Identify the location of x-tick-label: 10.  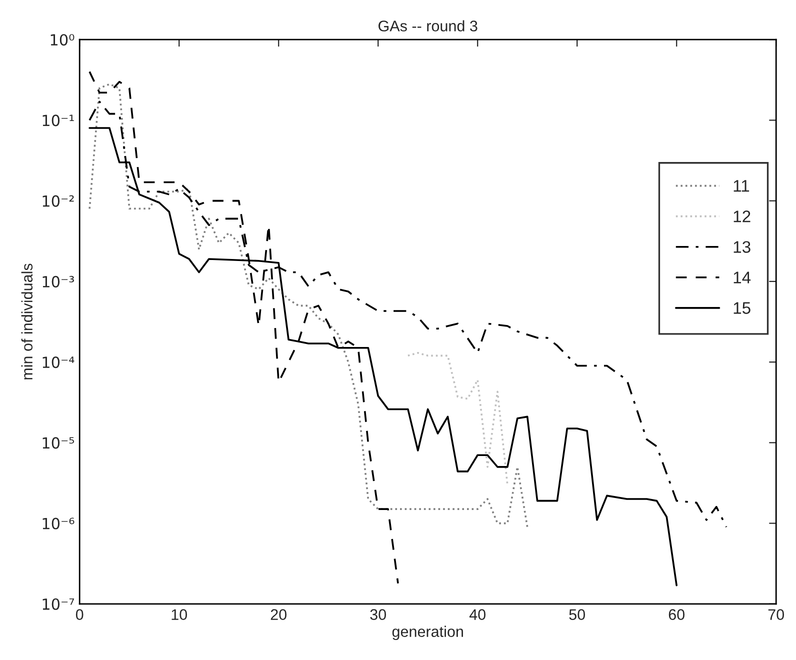
(179, 614).